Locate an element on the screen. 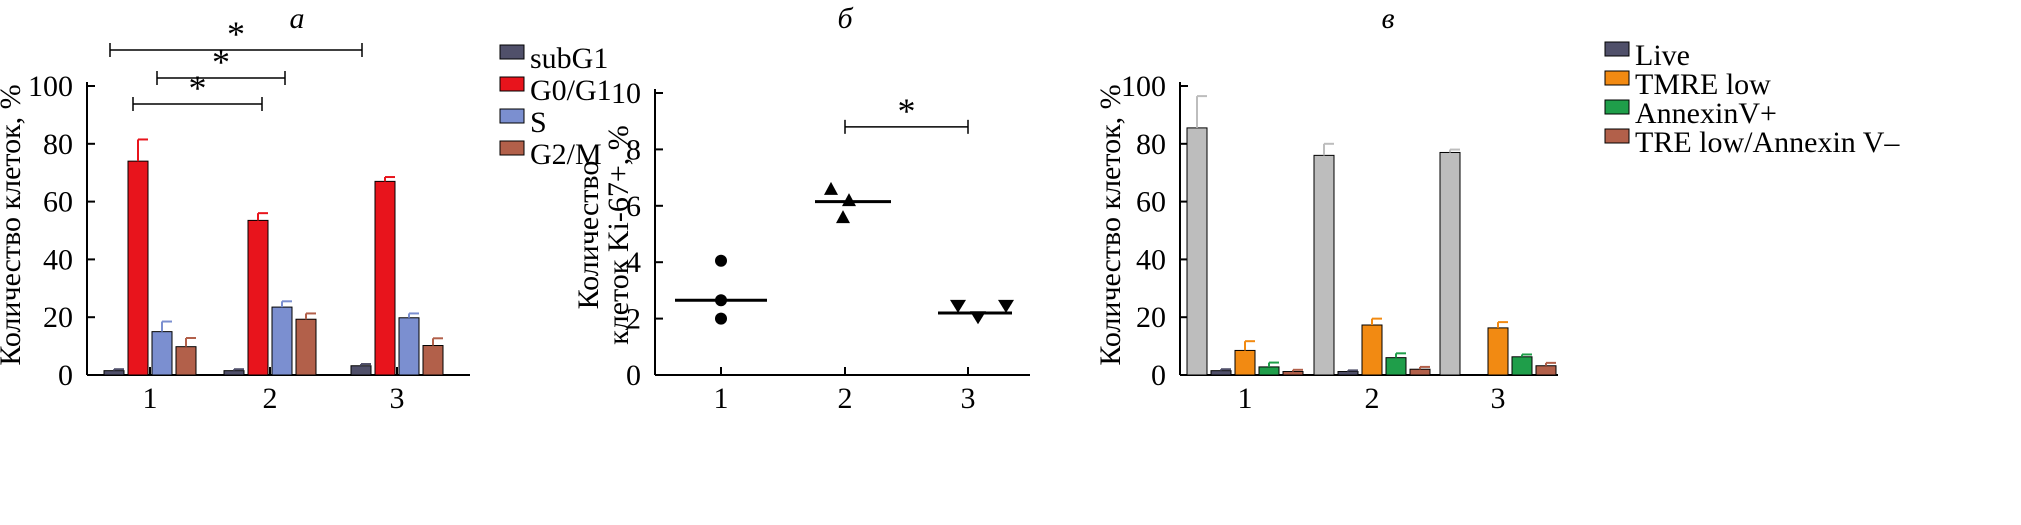  a-y-axis-label: Количество клеток, % is located at coordinates (13, 224).